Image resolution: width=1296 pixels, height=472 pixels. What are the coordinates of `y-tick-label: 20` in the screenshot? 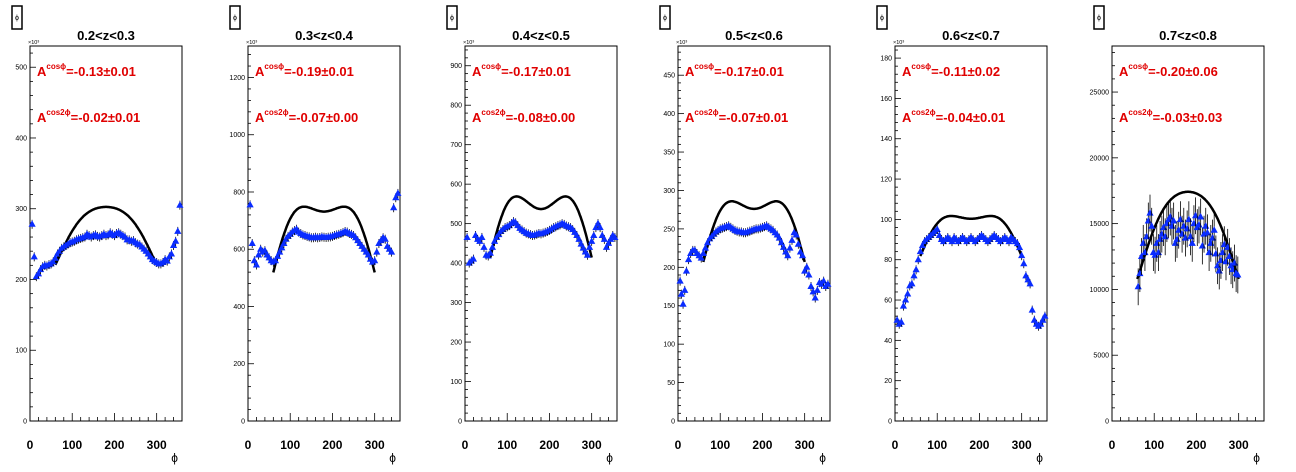 It's located at (888, 381).